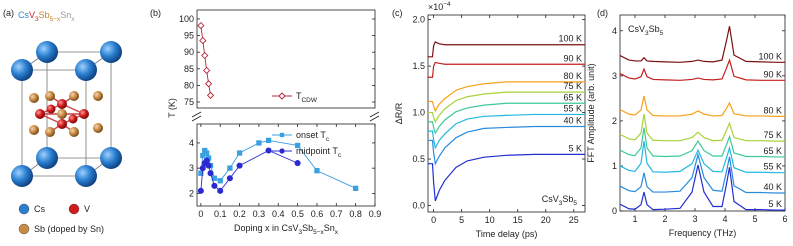 Image resolution: width=793 pixels, height=246 pixels. Describe the element at coordinates (591, 112) in the screenshot. I see `y-axis-label: FFT Amplitude (arb. unit)` at that location.